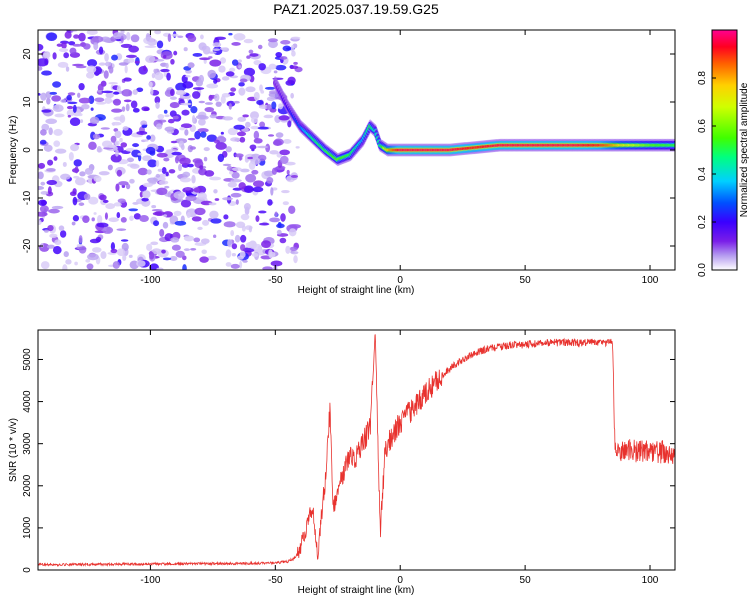  What do you see at coordinates (724, 150) in the screenshot?
I see `colorbar-frame` at bounding box center [724, 150].